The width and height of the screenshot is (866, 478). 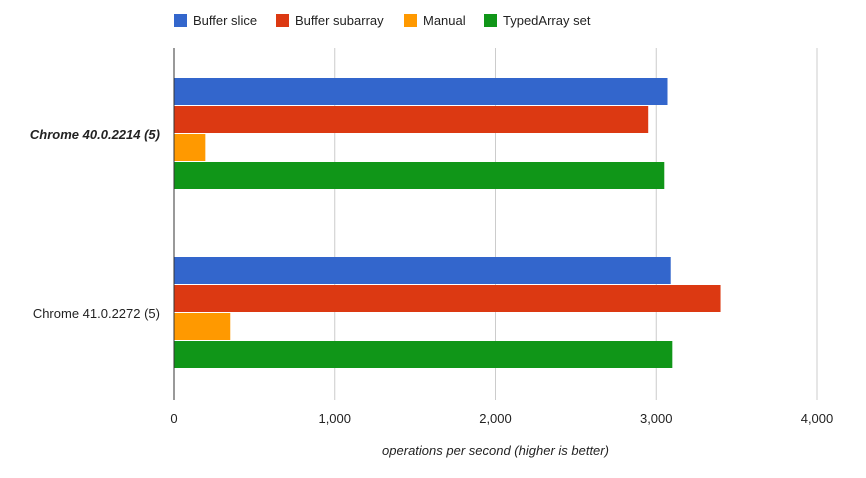 I want to click on x-tick-label-4: 4,000, so click(x=817, y=418).